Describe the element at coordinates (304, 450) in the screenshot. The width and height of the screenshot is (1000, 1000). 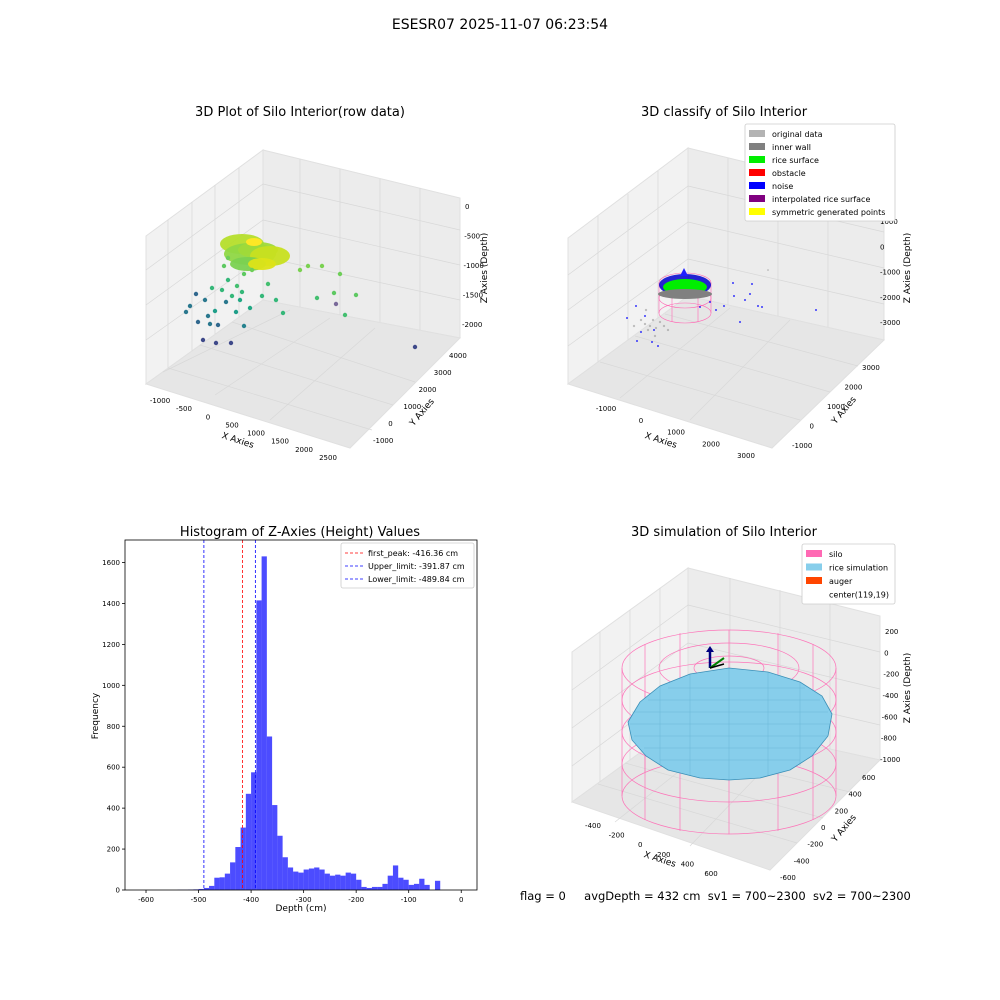
I see `x-tick-label: 2000` at that location.